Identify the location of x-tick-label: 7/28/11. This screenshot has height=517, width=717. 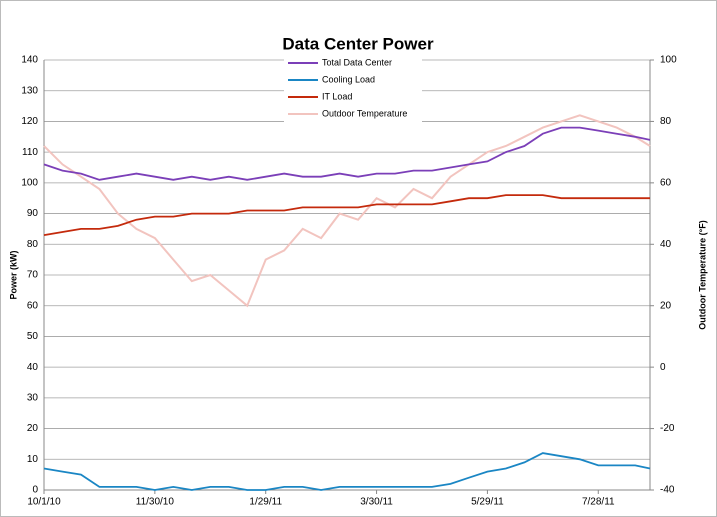
(598, 502).